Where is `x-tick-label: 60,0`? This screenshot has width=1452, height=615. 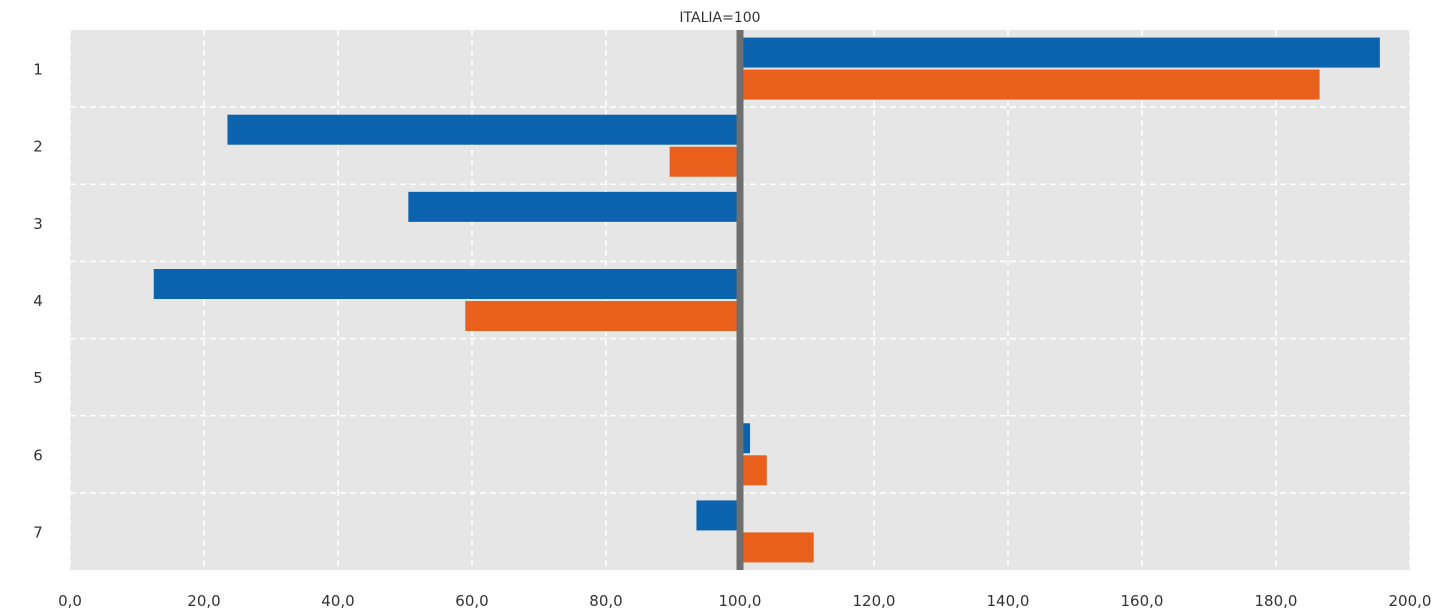 x-tick-label: 60,0 is located at coordinates (471, 601).